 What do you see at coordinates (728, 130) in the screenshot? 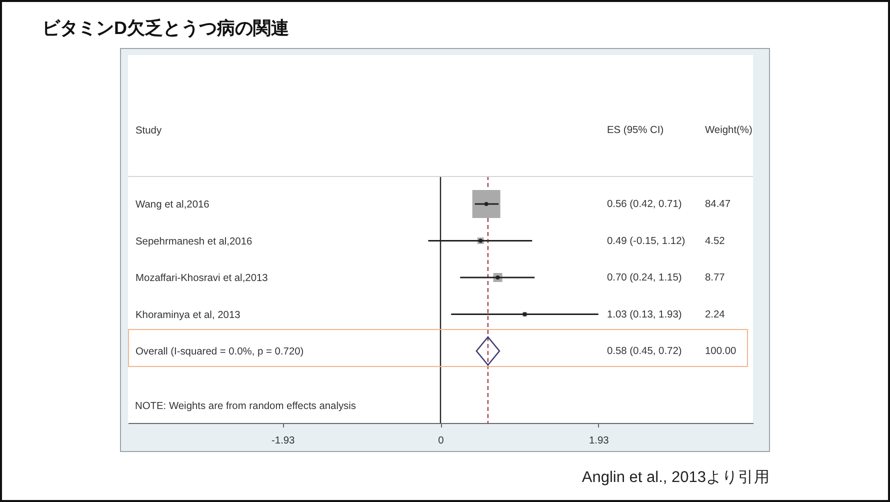
I see `text: Weight(%)` at bounding box center [728, 130].